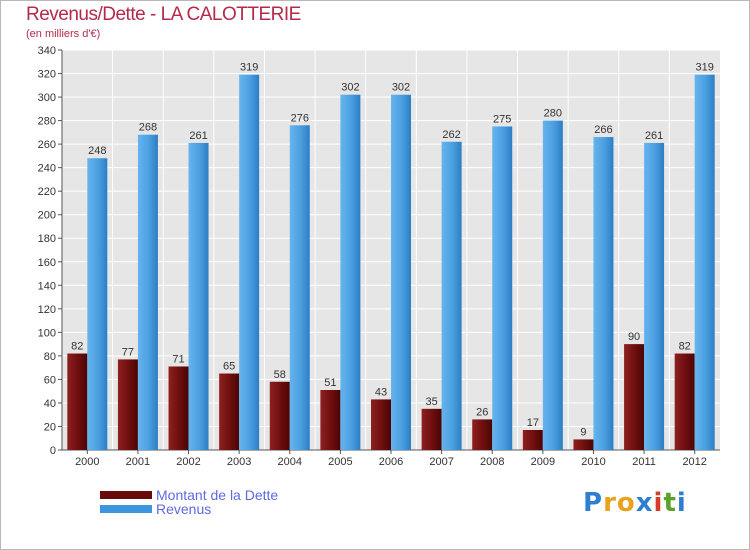 This screenshot has height=550, width=750. I want to click on logo-letter: o, so click(626, 503).